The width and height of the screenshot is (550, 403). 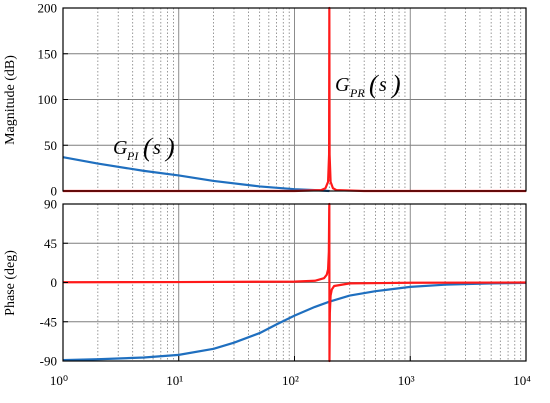 What do you see at coordinates (50, 243) in the screenshot?
I see `phase-y-tick-label: 45` at bounding box center [50, 243].